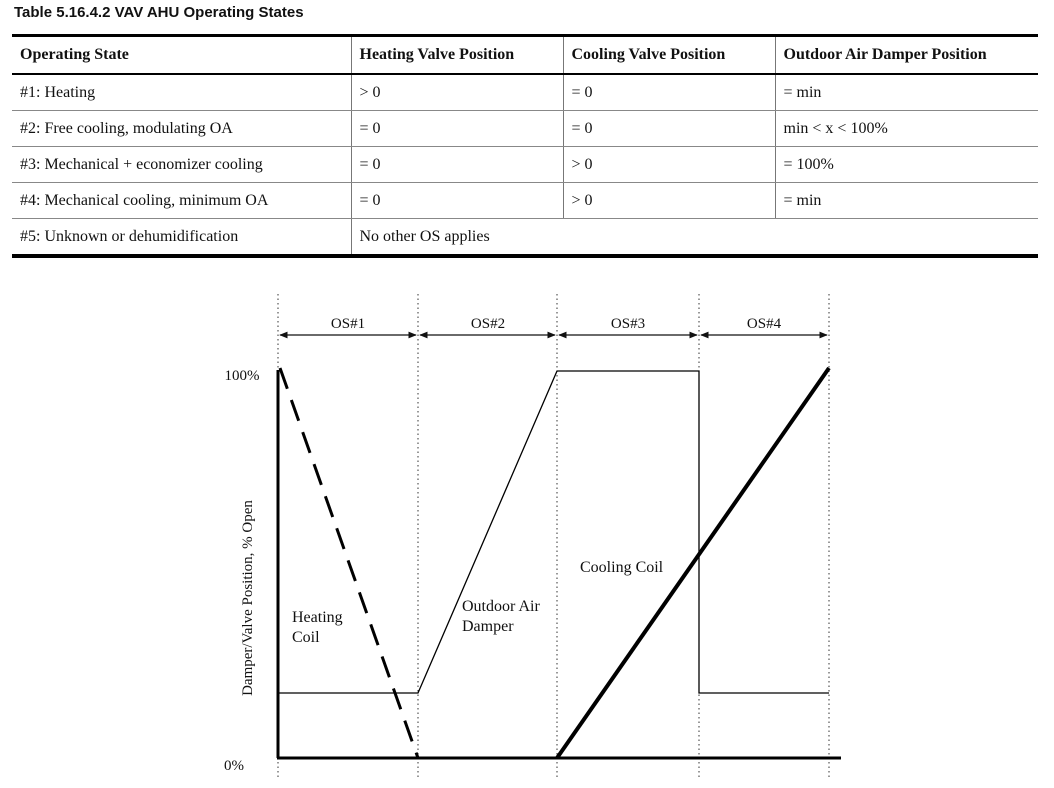 The image size is (1054, 788). I want to click on cooling-coil-label: Cooling Coil, so click(622, 567).